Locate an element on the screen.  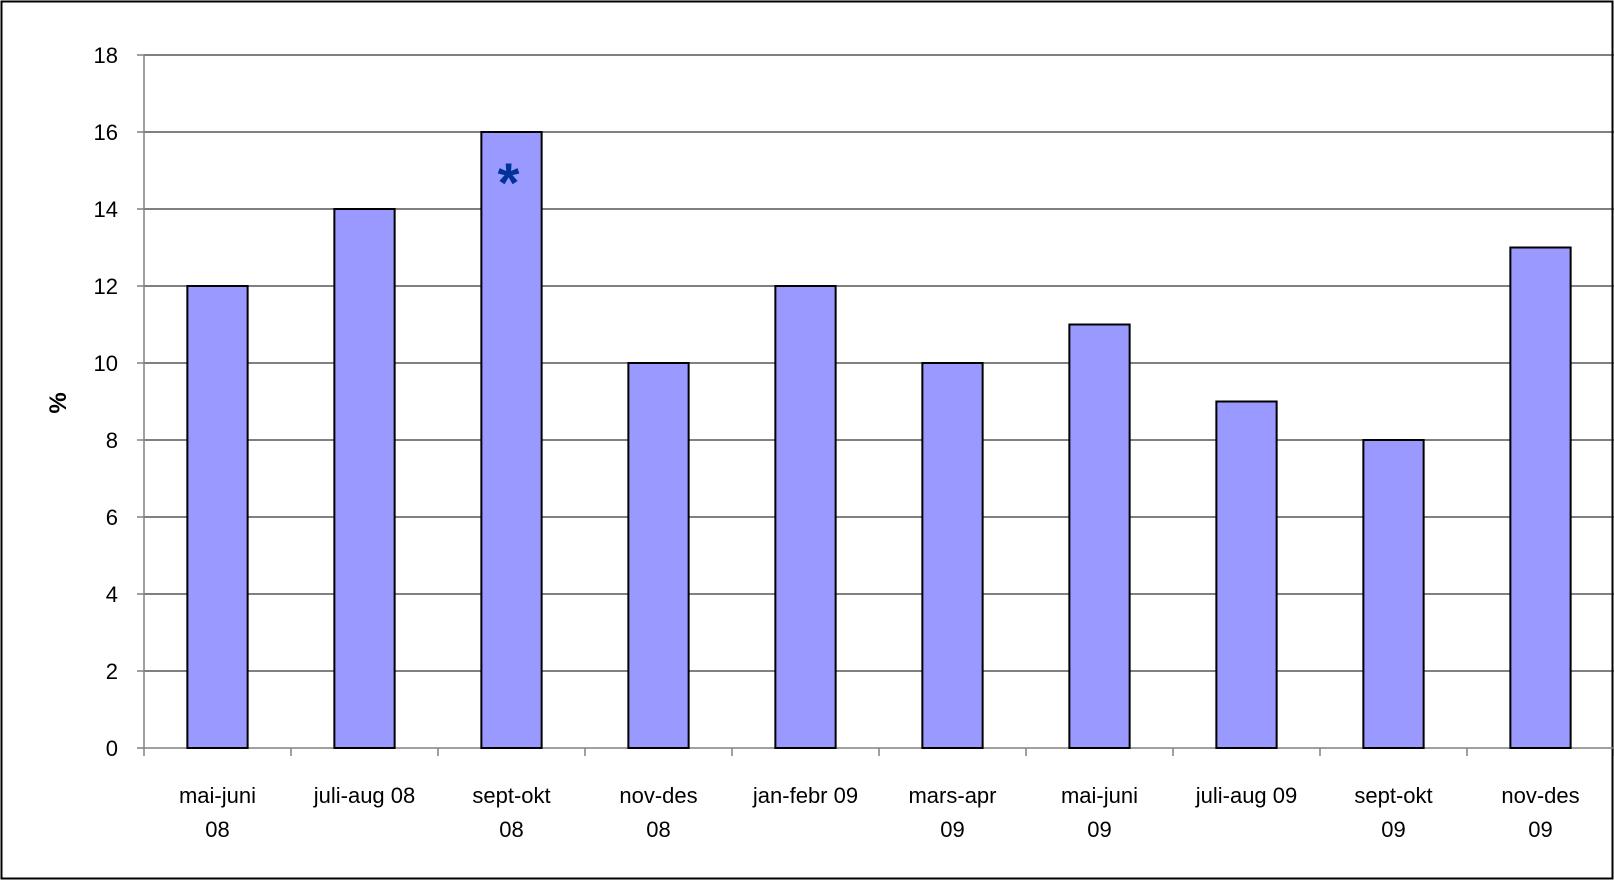
y-tick-label: 16 is located at coordinates (106, 132).